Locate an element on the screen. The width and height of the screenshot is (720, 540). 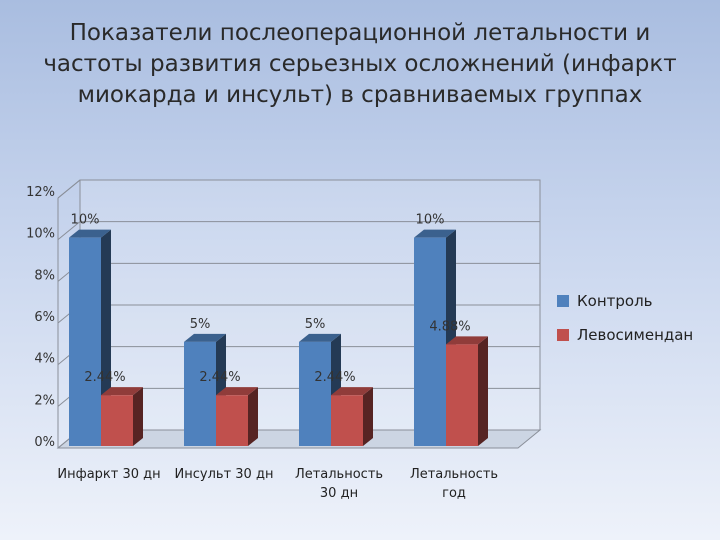
legend-item-levosimendan: Левосимендан is located at coordinates (625, 335).